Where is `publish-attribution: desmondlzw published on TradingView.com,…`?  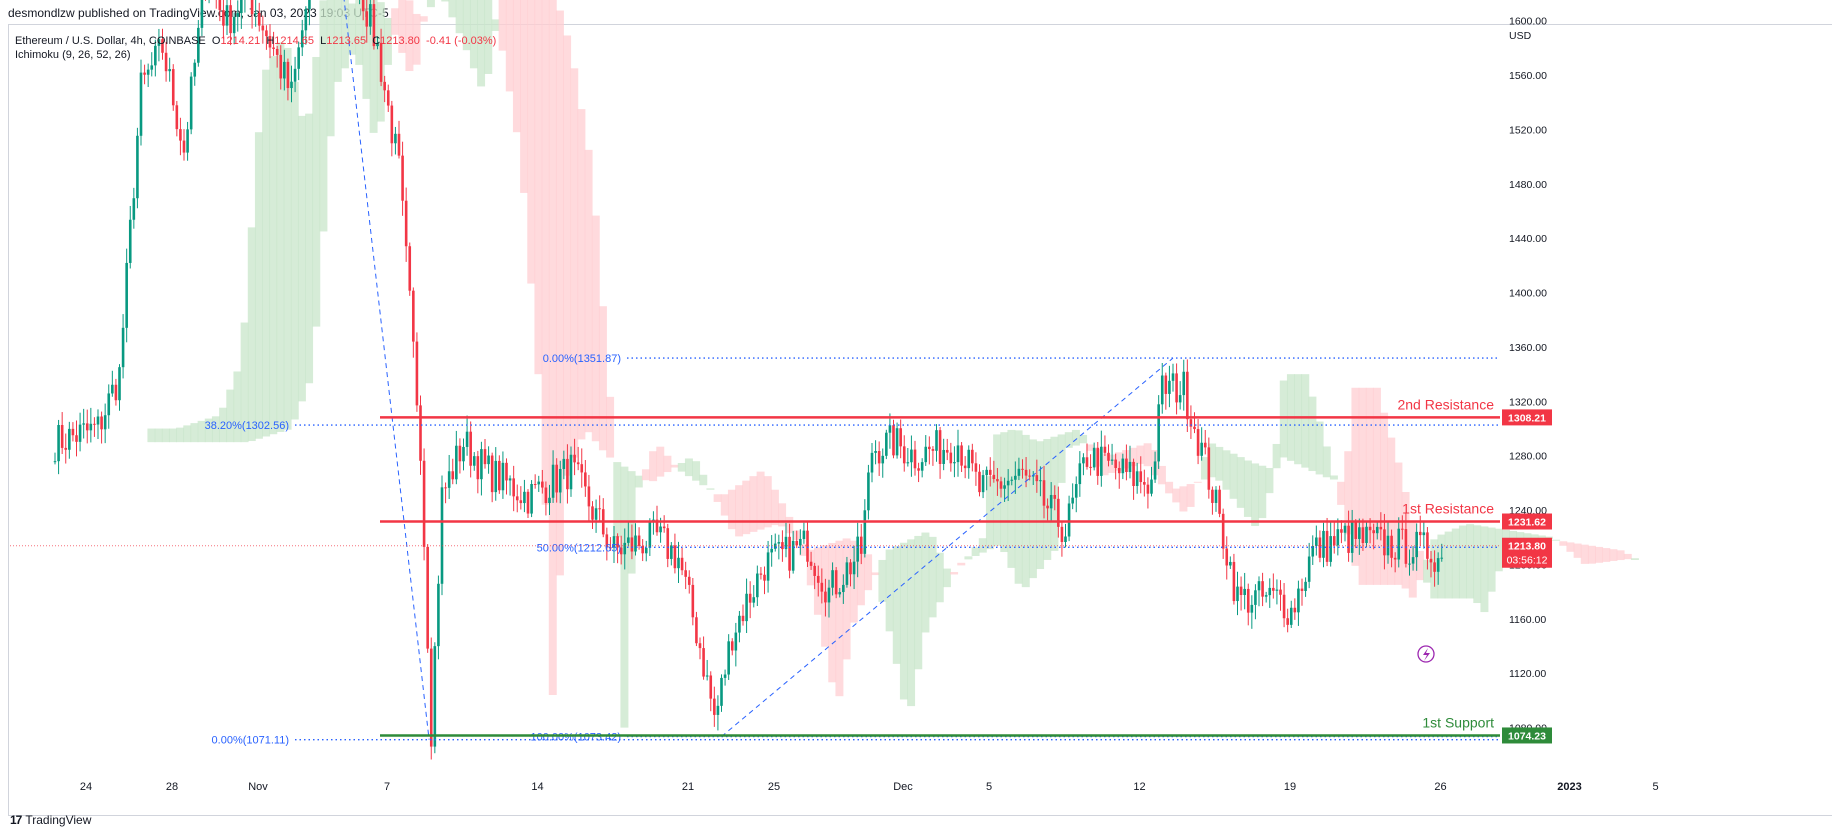 publish-attribution: desmondlzw published on TradingView.com,… is located at coordinates (198, 13).